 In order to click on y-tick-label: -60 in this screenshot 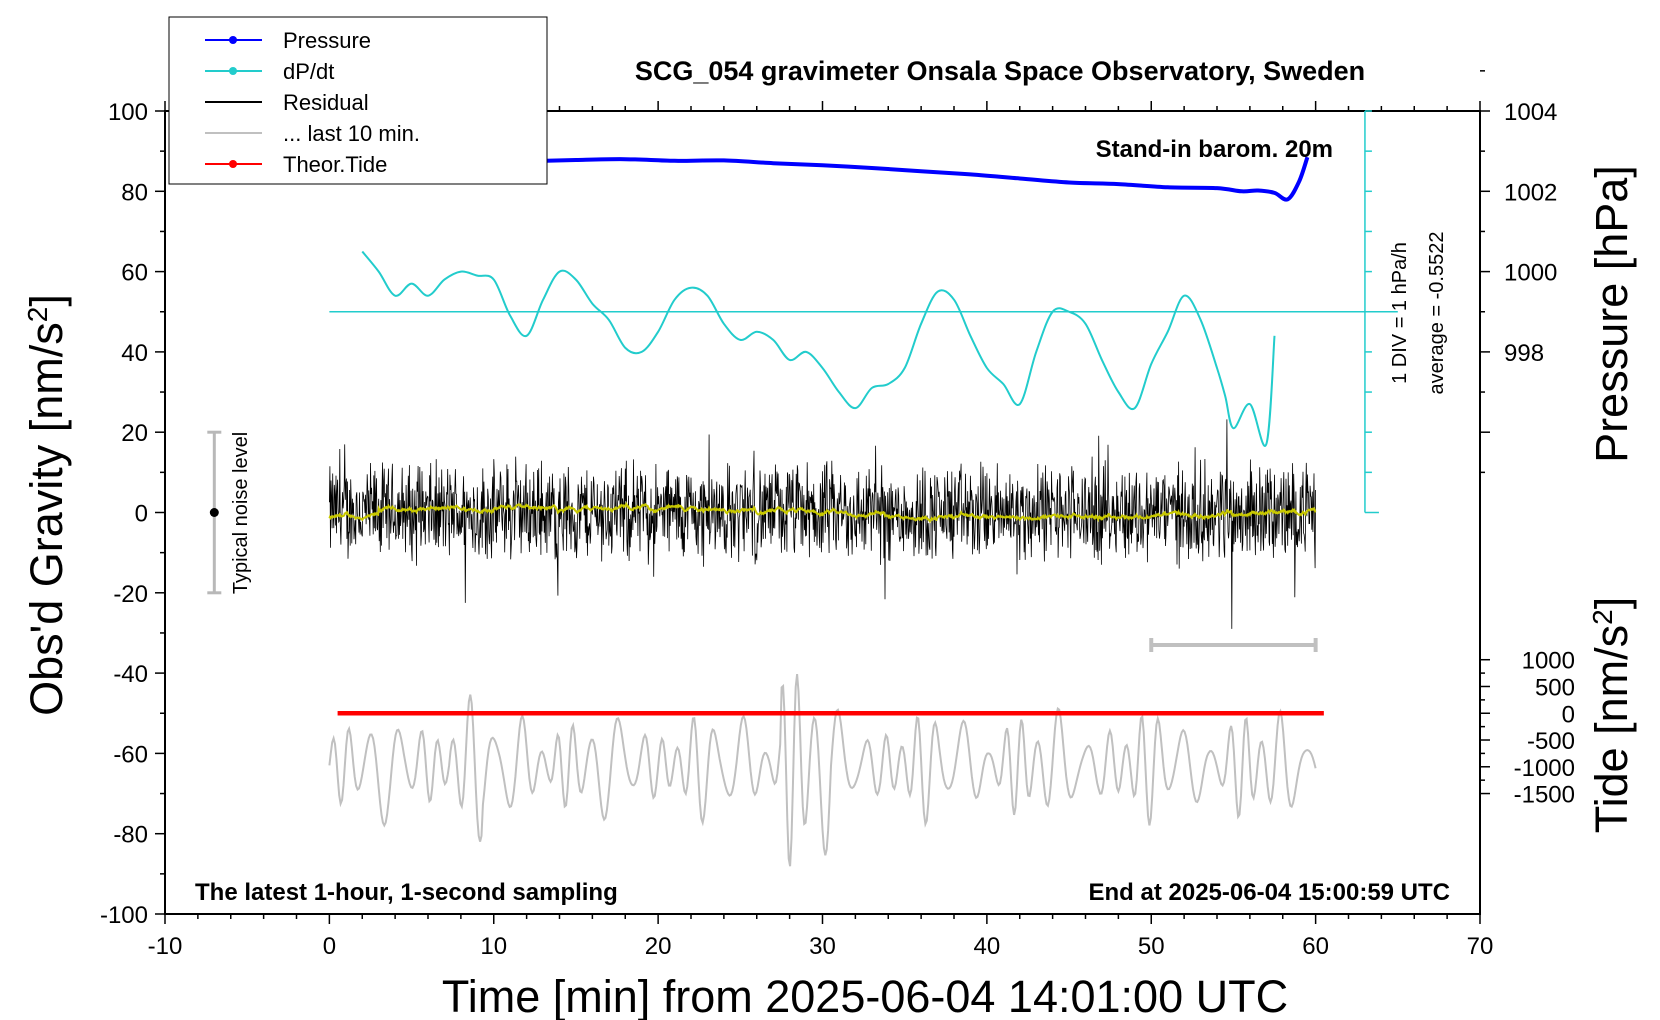, I will do `click(130, 754)`.